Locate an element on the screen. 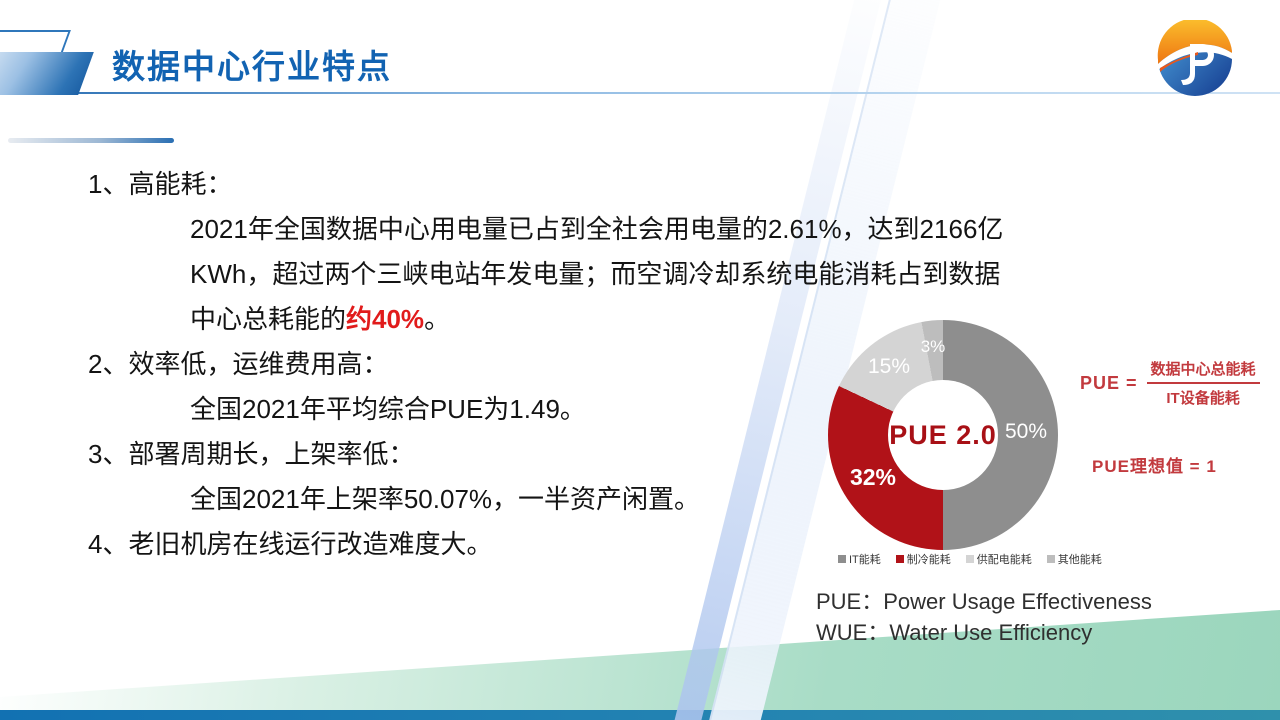  title-parallelogram-fill is located at coordinates (47, 73).